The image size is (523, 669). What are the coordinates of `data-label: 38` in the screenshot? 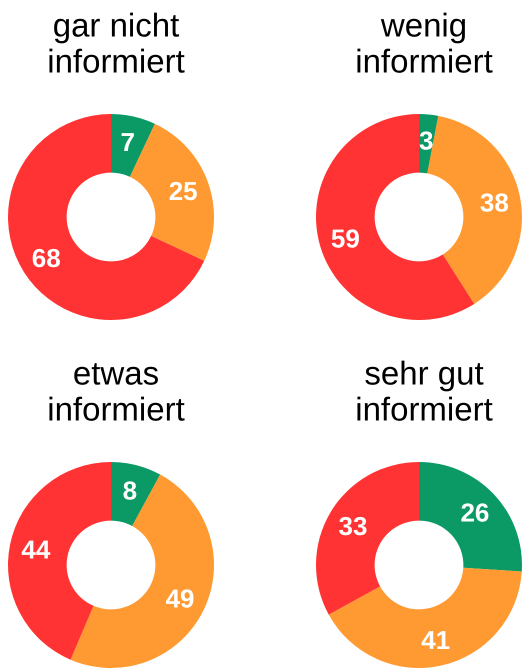 It's located at (494, 203).